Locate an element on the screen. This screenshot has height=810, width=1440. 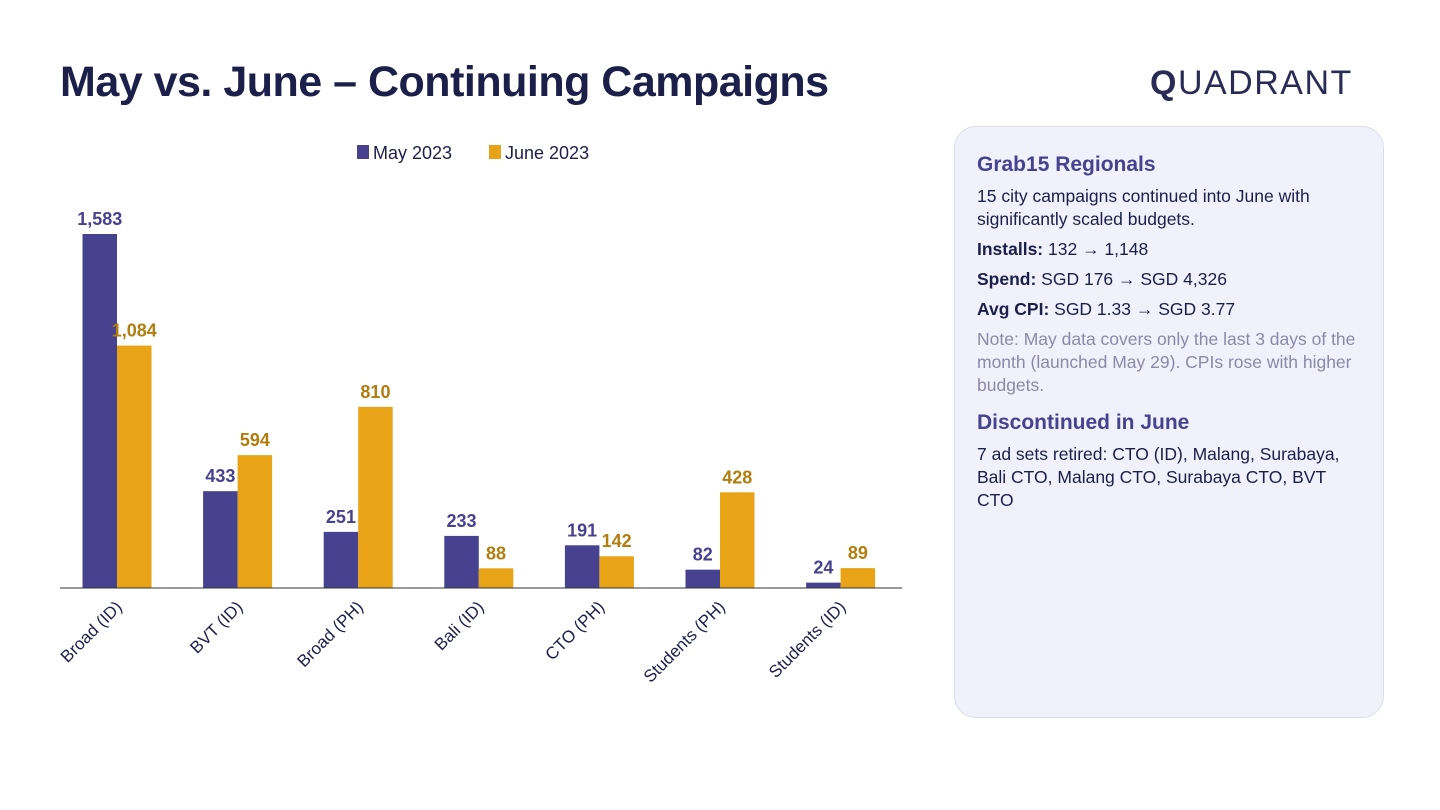
data-label: 24 is located at coordinates (823, 568).